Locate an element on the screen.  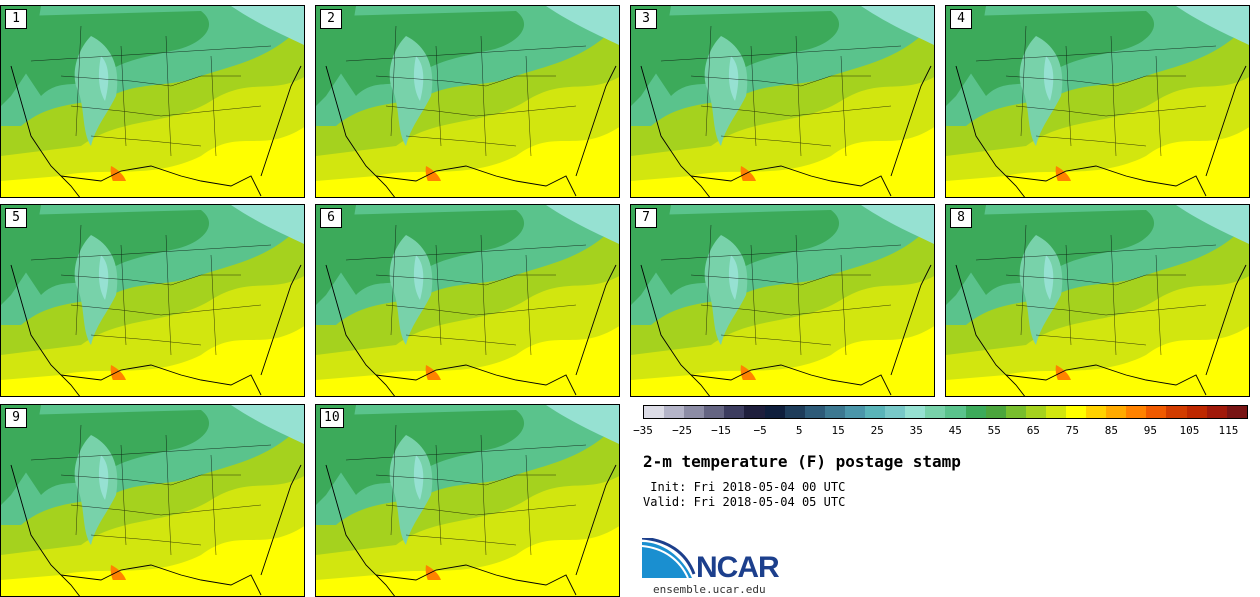
colorbar is located at coordinates (945, 412).